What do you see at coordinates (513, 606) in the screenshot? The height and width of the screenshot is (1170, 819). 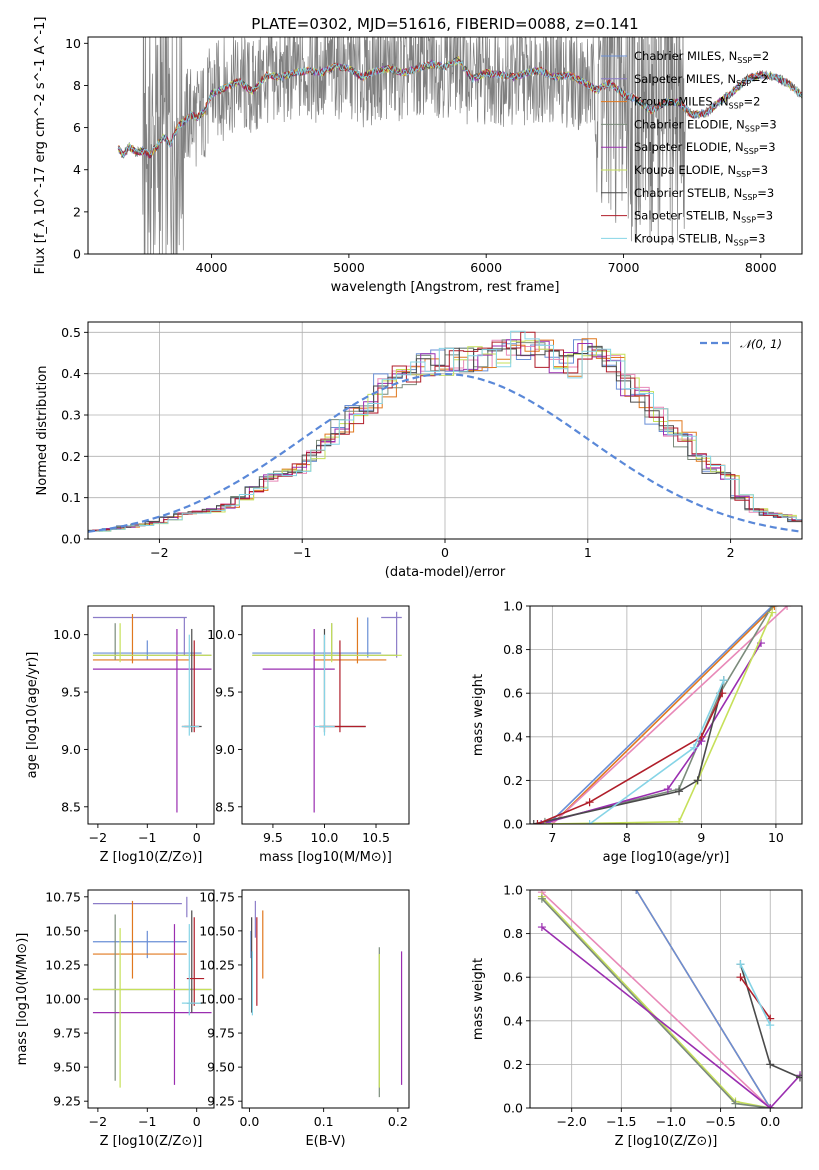 I see `y-tick-label: 1.0` at bounding box center [513, 606].